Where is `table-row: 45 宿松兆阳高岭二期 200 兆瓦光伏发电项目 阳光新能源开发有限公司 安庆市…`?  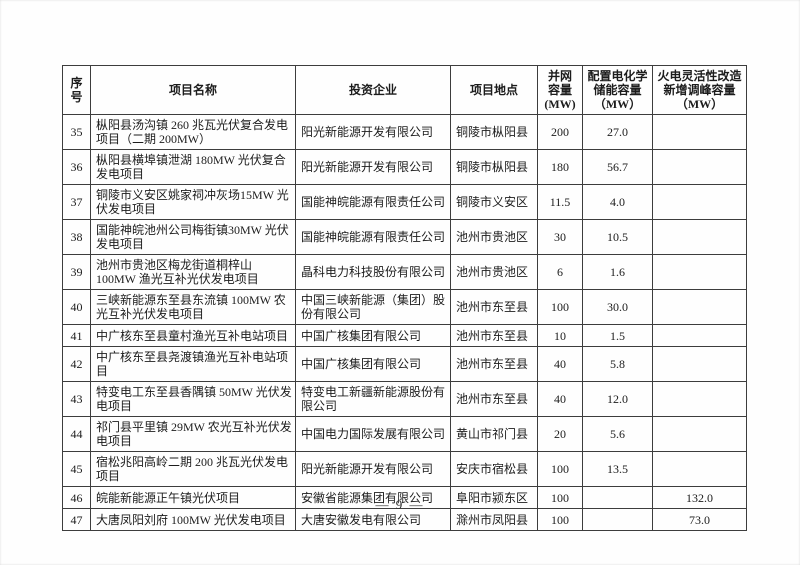 table-row: 45 宿松兆阳高岭二期 200 兆瓦光伏发电项目 阳光新能源开发有限公司 安庆市… is located at coordinates (404, 469).